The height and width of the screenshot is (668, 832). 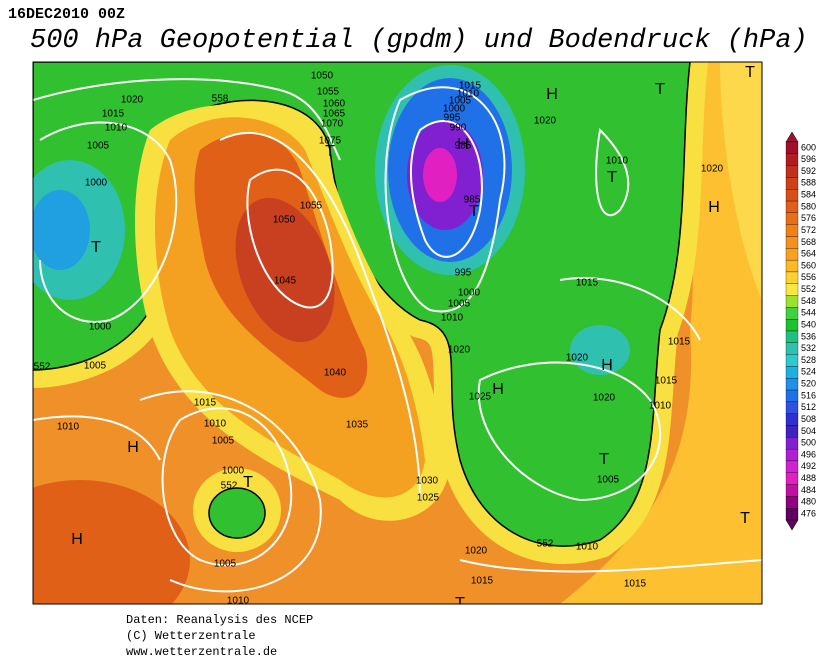 I want to click on map-date: 16DEC2010 00Z, so click(x=66, y=14).